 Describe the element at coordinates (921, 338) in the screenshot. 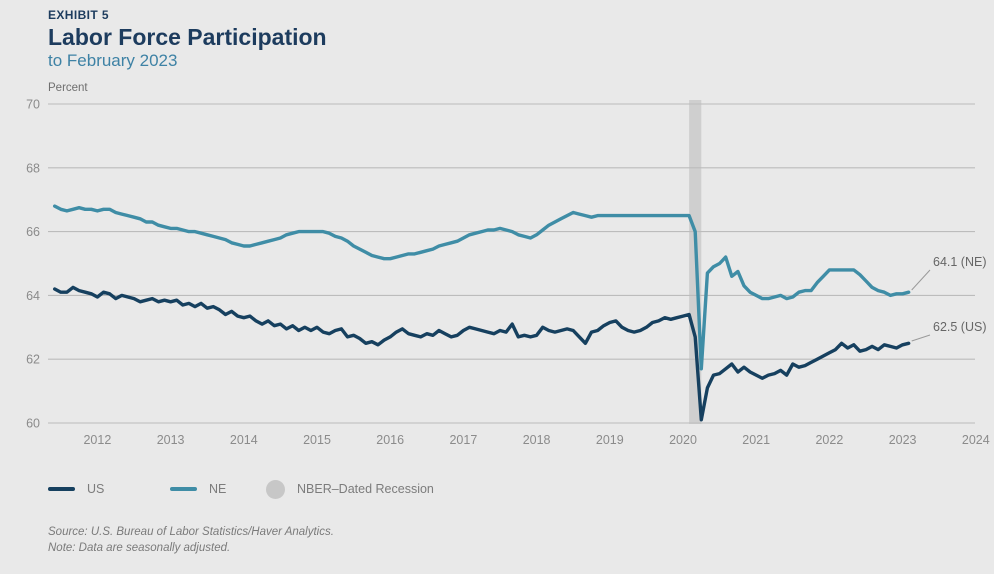

I see `us-annotation-leader` at that location.